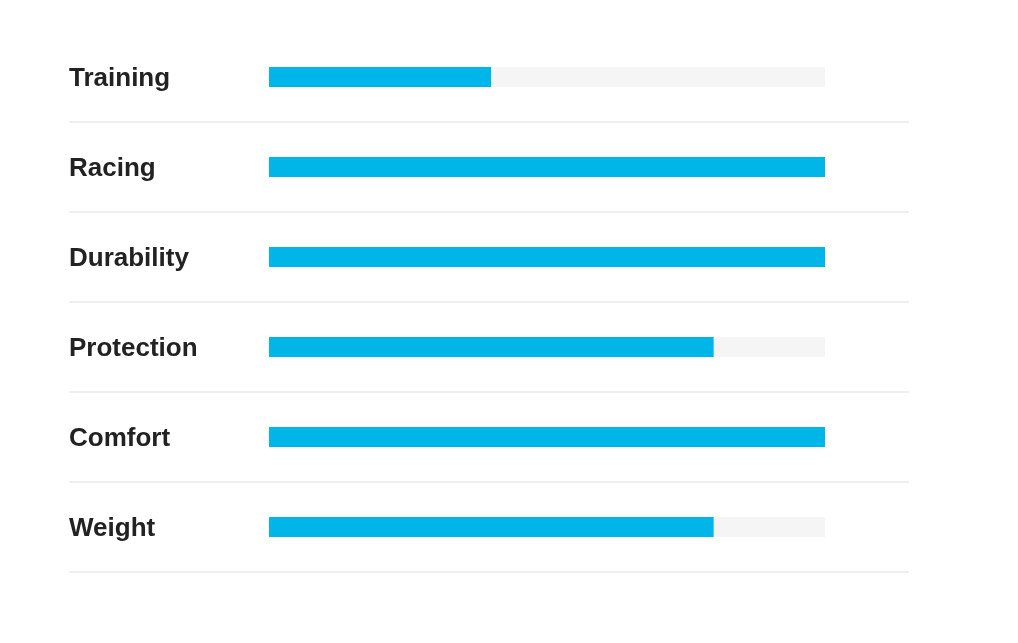 This screenshot has height=643, width=1018. Describe the element at coordinates (120, 437) in the screenshot. I see `y-tick-label: Comfort` at that location.